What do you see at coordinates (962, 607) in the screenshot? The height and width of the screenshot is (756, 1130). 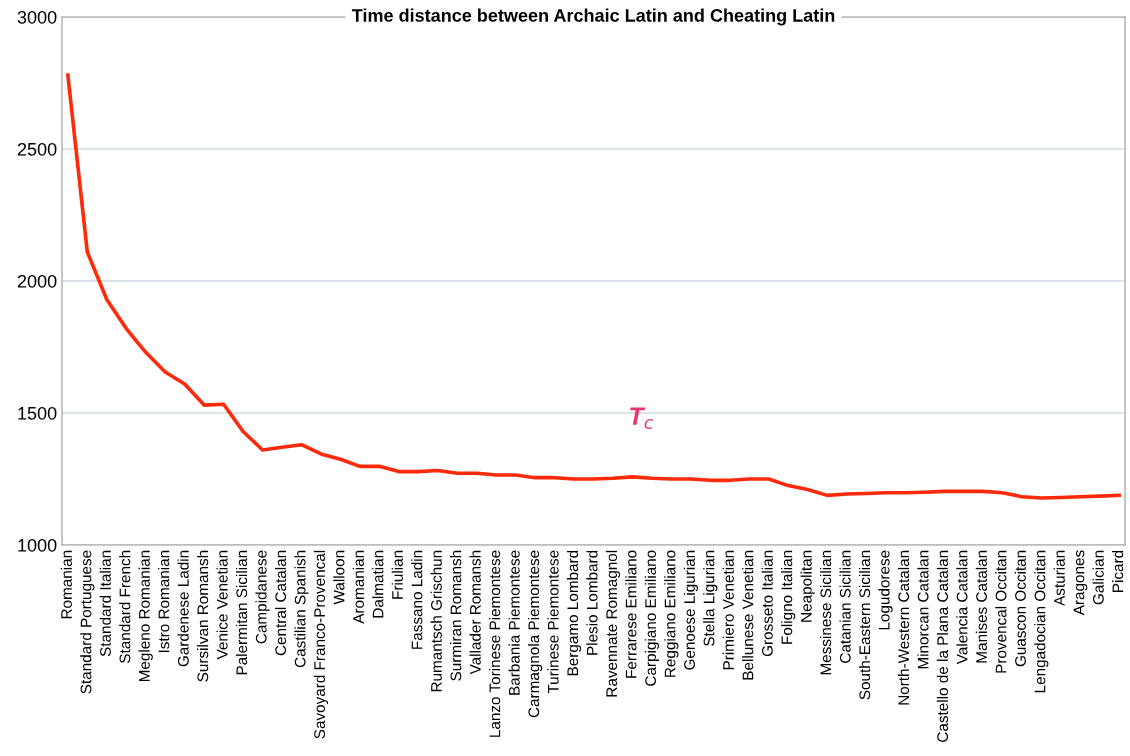 I see `x-tick-label: Valencia Catalan` at bounding box center [962, 607].